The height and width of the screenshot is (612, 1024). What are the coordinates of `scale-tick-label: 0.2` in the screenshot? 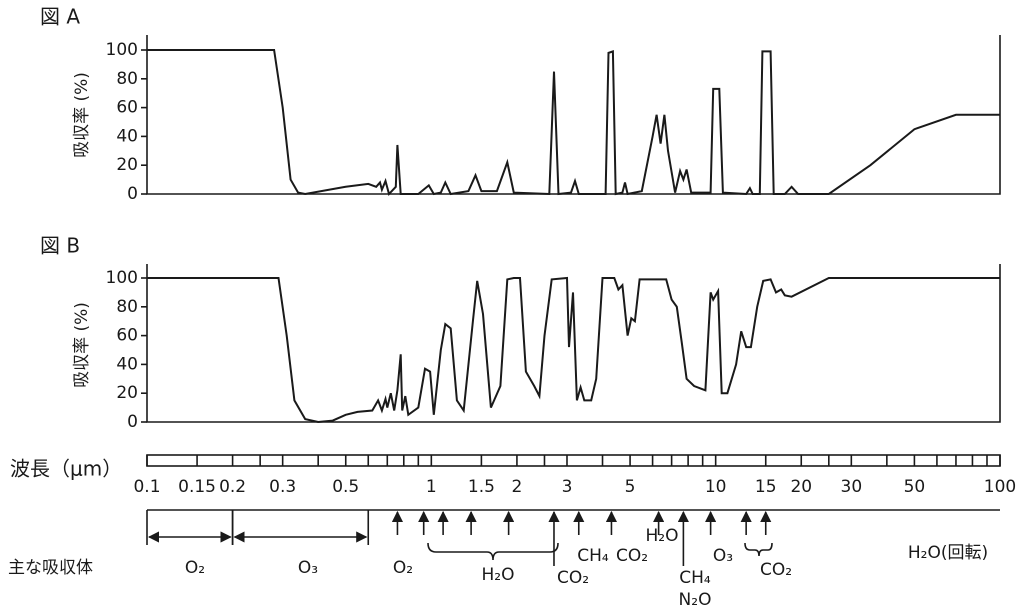 It's located at (232, 487).